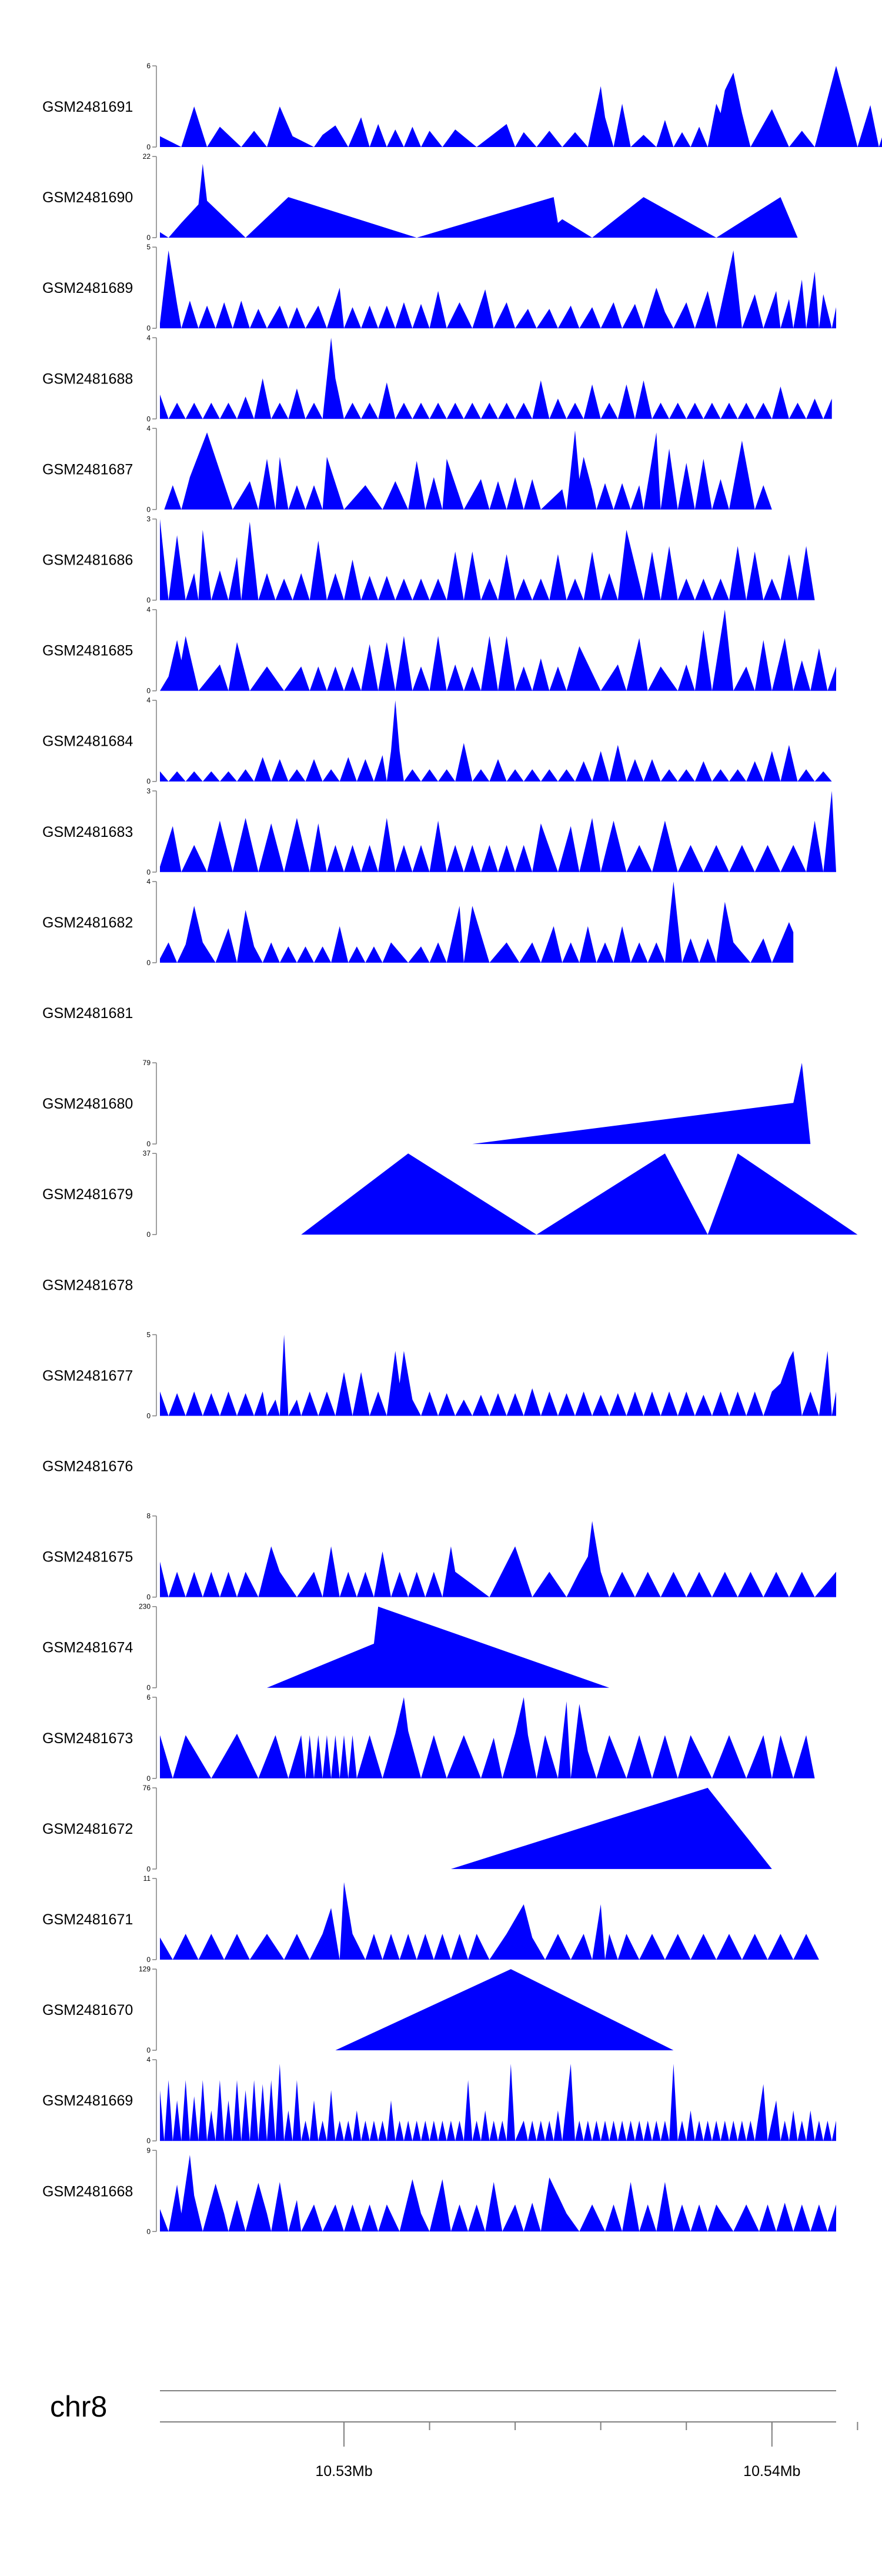 The width and height of the screenshot is (882, 2576). Describe the element at coordinates (147, 156) in the screenshot. I see `y-tick-label-max: 22` at that location.